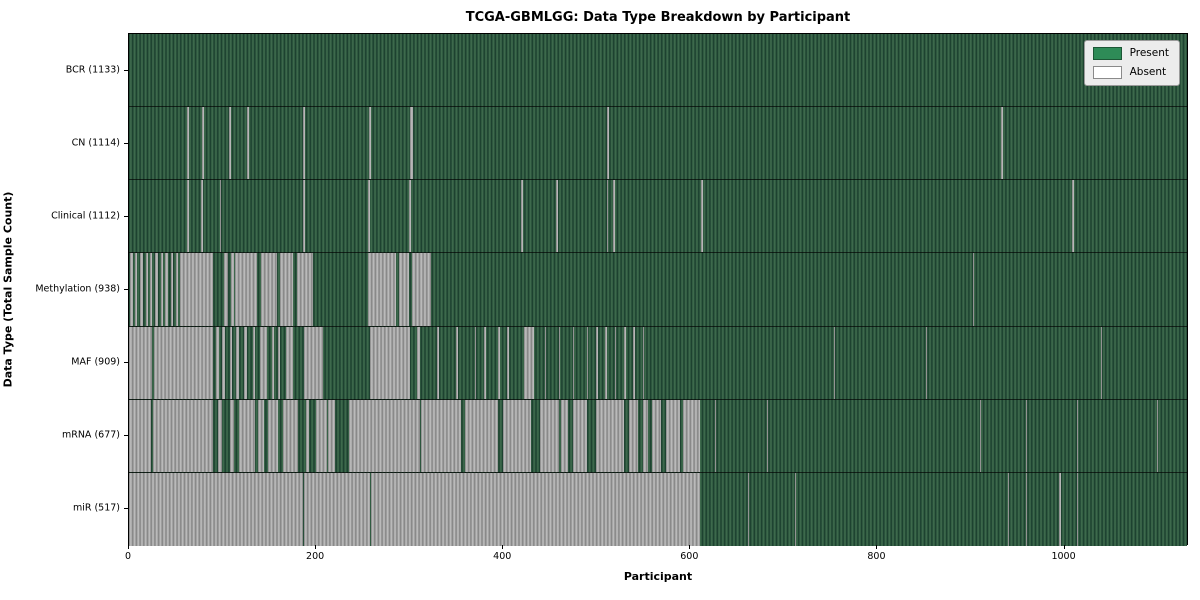 The image size is (1200, 600). I want to click on xtick-label-600: 600, so click(689, 556).